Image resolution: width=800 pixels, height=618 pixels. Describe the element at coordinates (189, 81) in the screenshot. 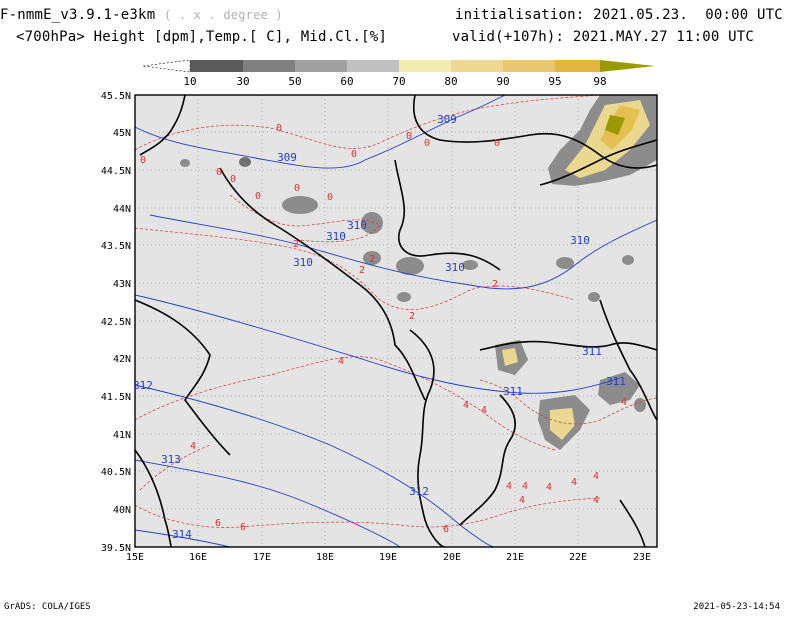

I see `legend-label-0: 10` at that location.